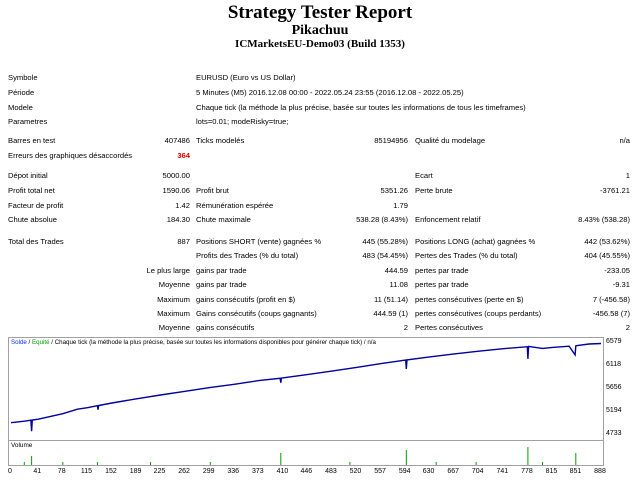 The height and width of the screenshot is (483, 640). What do you see at coordinates (398, 284) in the screenshot?
I see `average-win-value: 11.08` at bounding box center [398, 284].